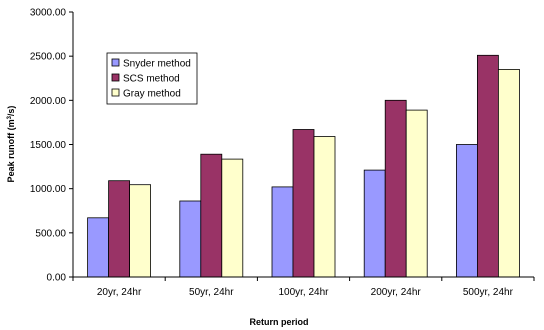 The height and width of the screenshot is (330, 544). I want to click on legend-swatch-gray-method, so click(115, 92).